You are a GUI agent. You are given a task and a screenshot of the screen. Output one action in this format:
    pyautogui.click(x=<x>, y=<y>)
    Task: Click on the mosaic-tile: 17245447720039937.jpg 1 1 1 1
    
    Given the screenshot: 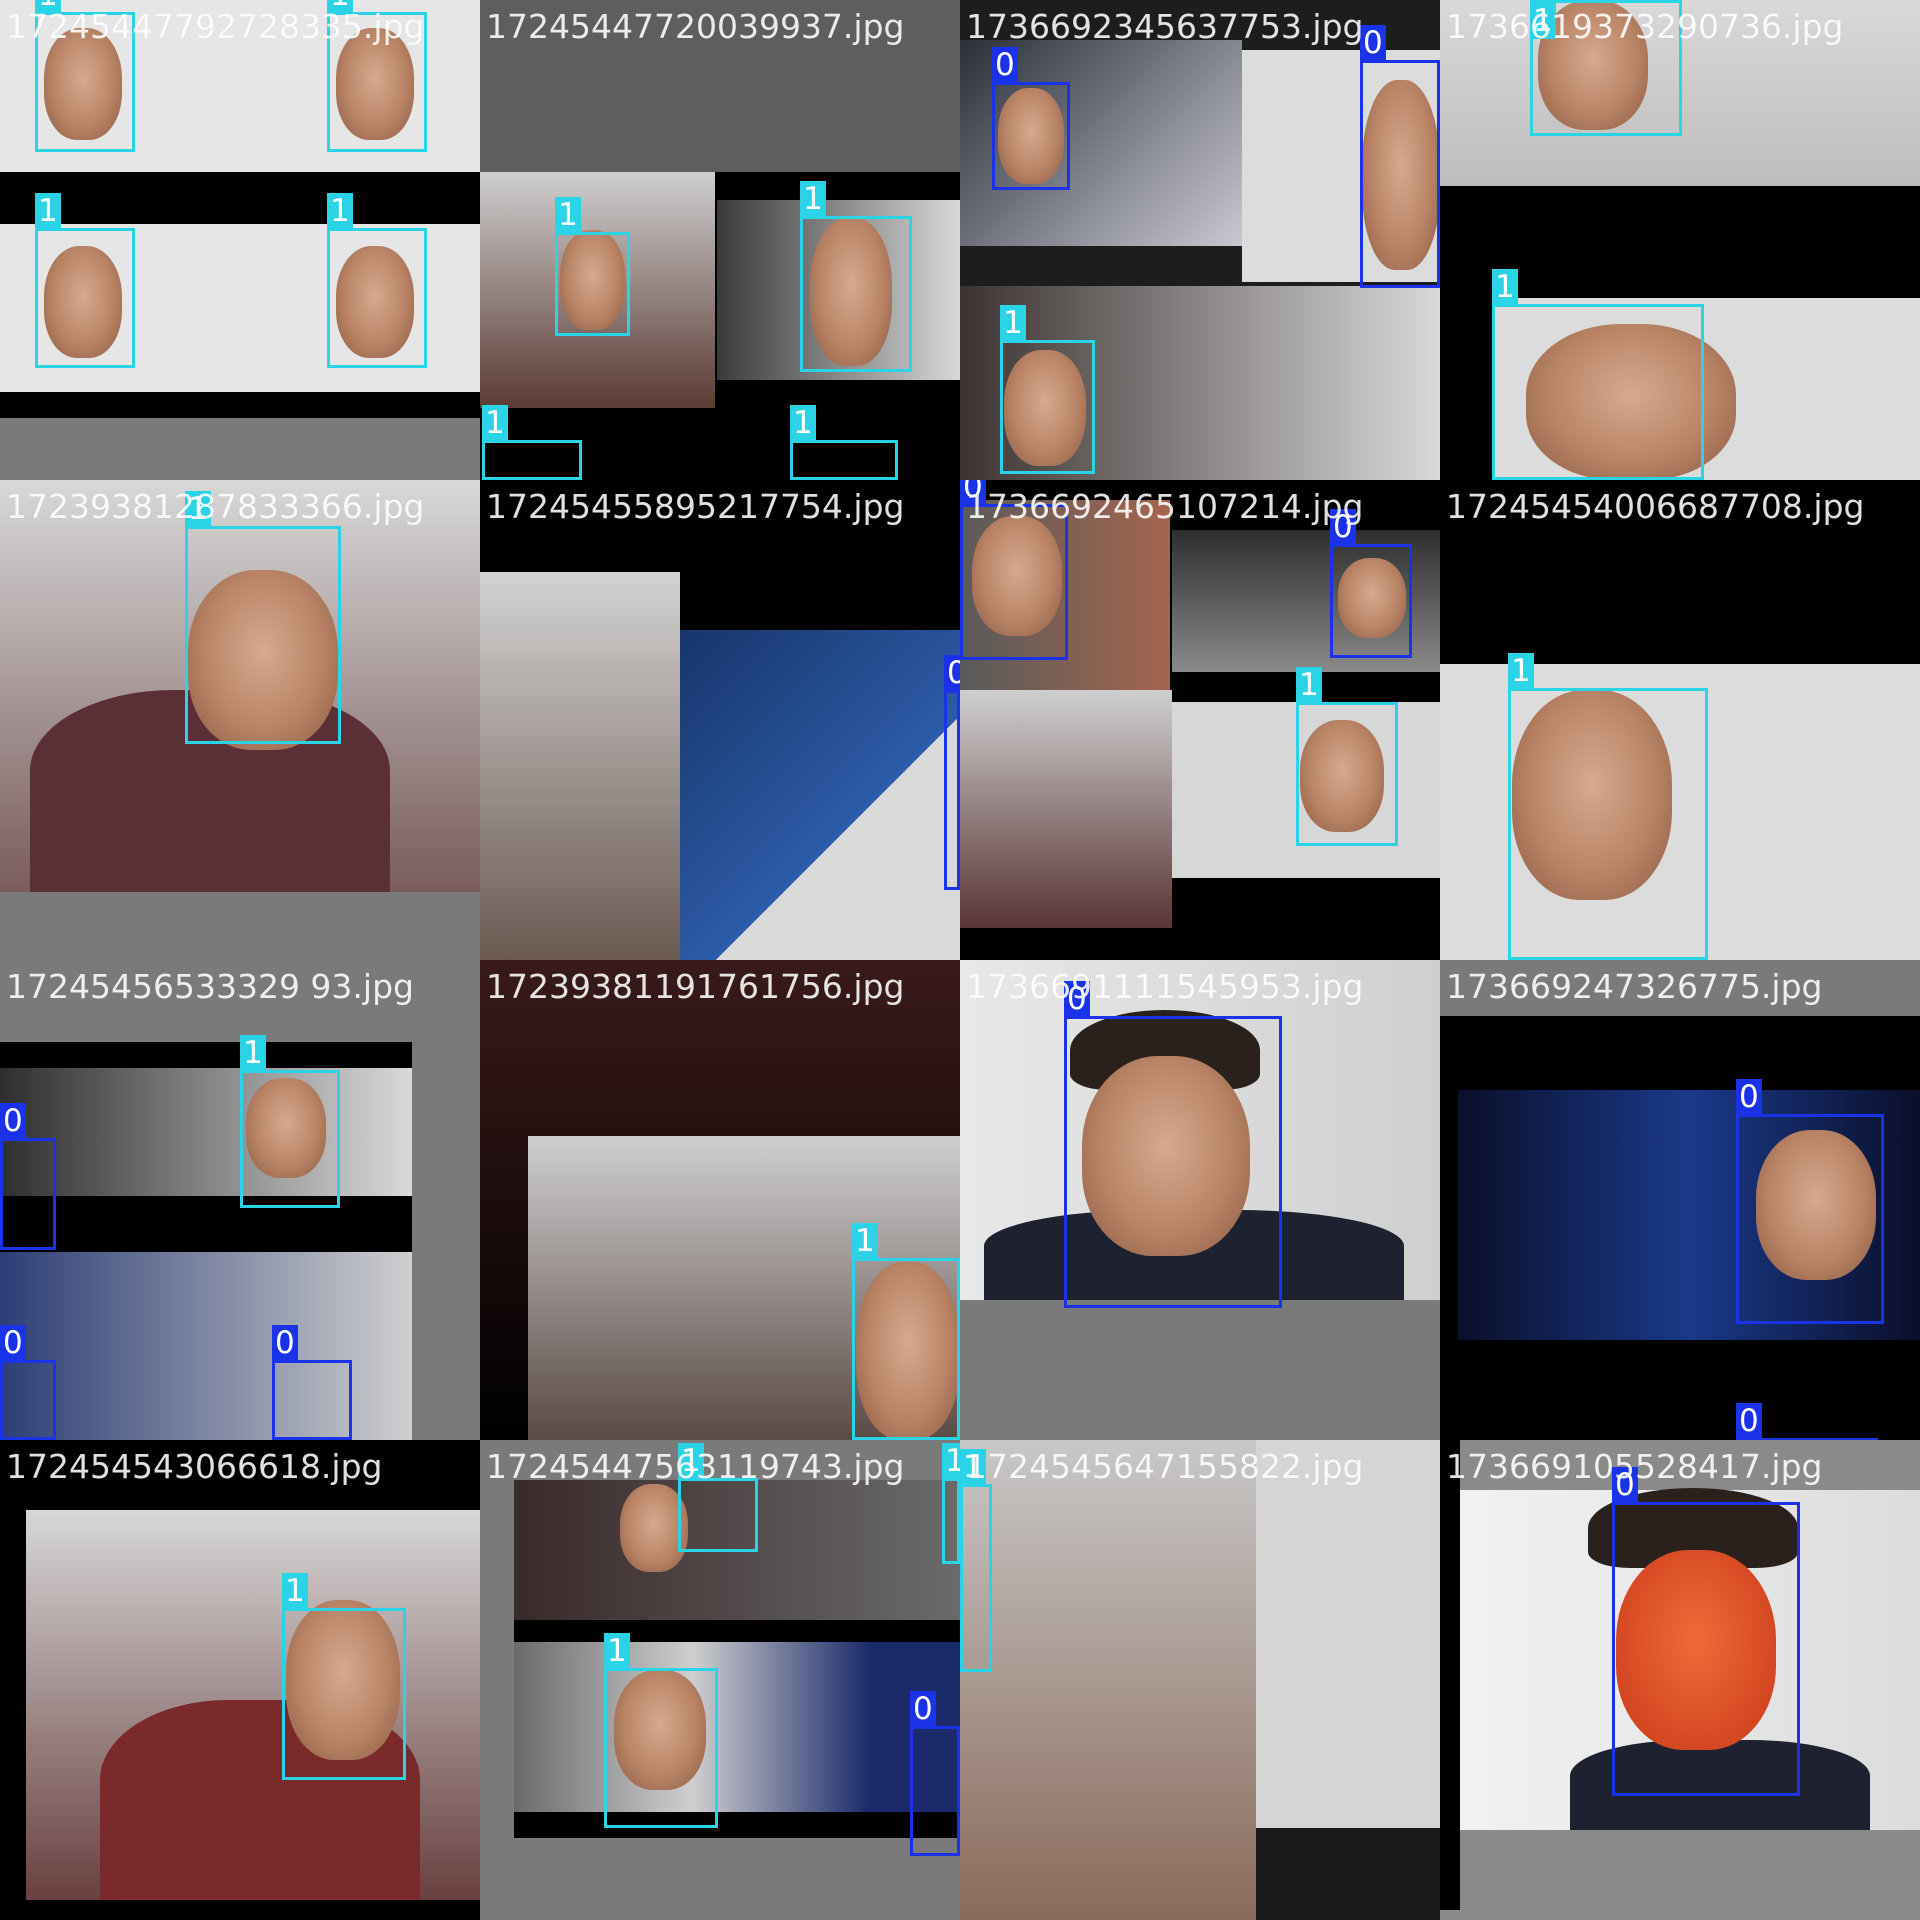 What is the action you would take?
    pyautogui.click(x=720, y=240)
    